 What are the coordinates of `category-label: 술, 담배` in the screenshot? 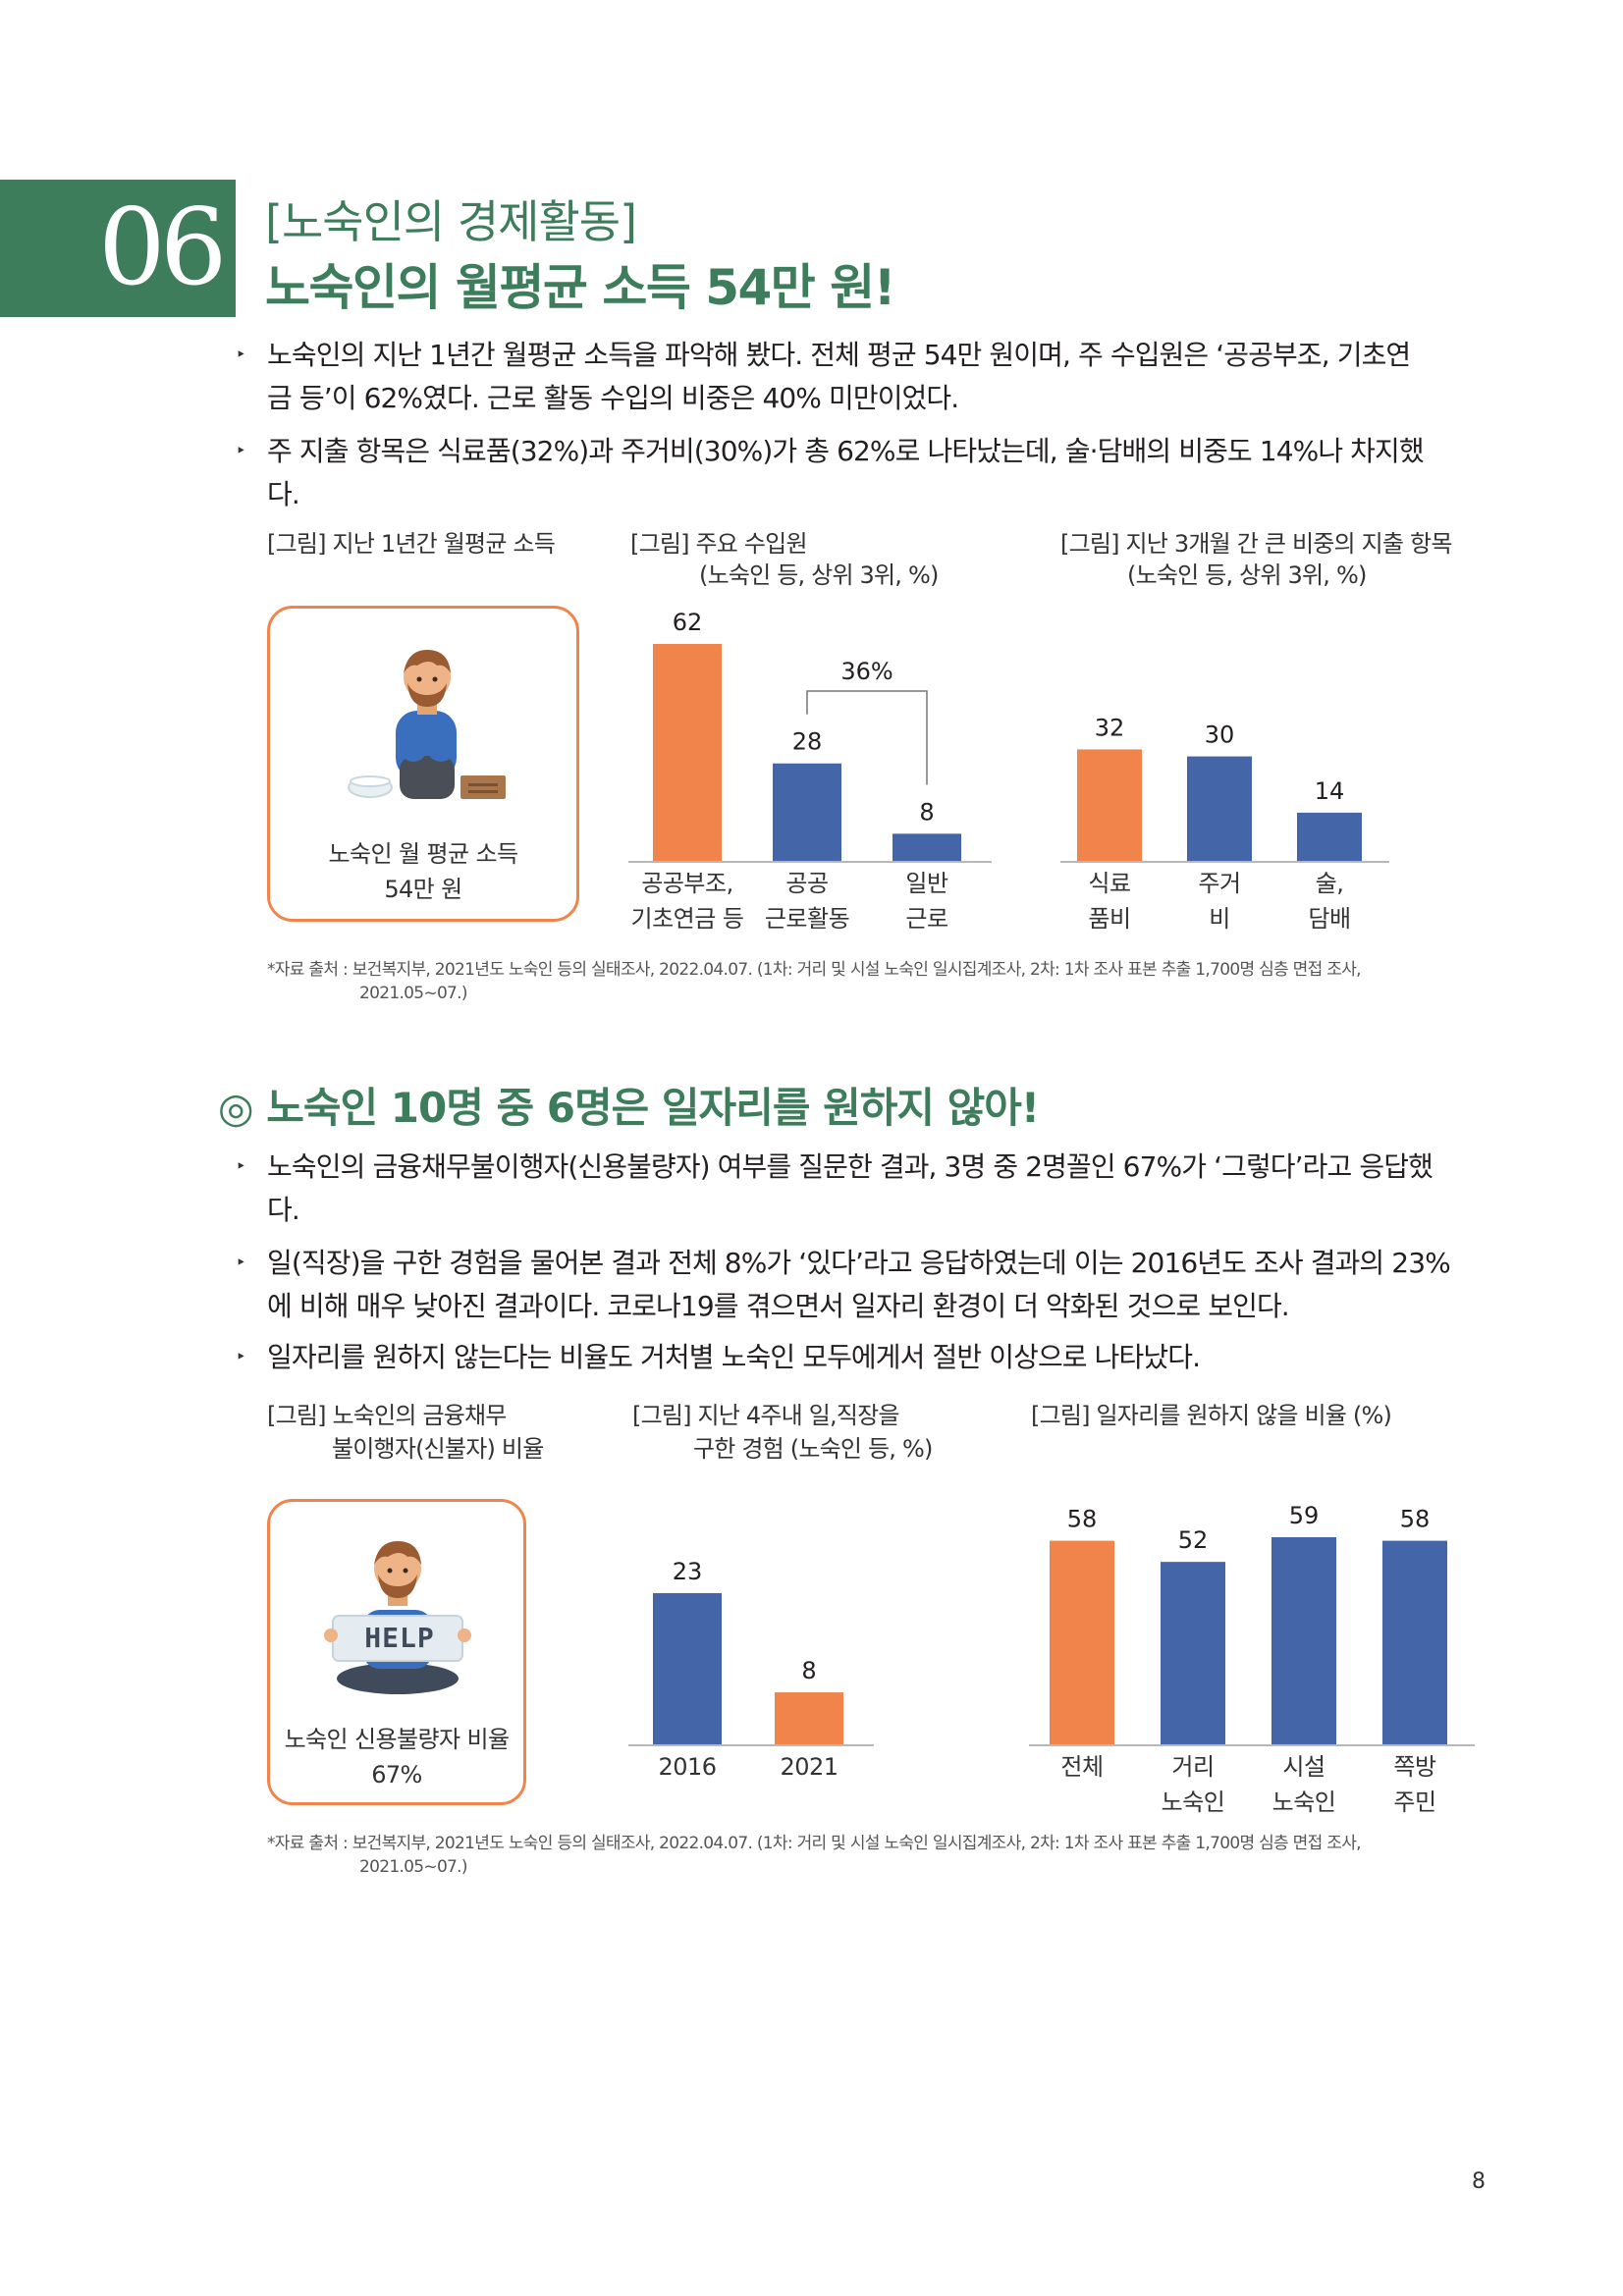 It's located at (1330, 901).